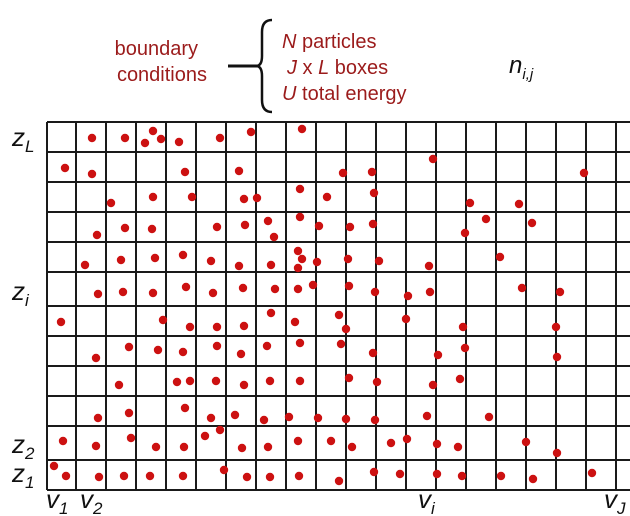 This screenshot has width=630, height=516. I want to click on v-label-i: vi, so click(427, 500).